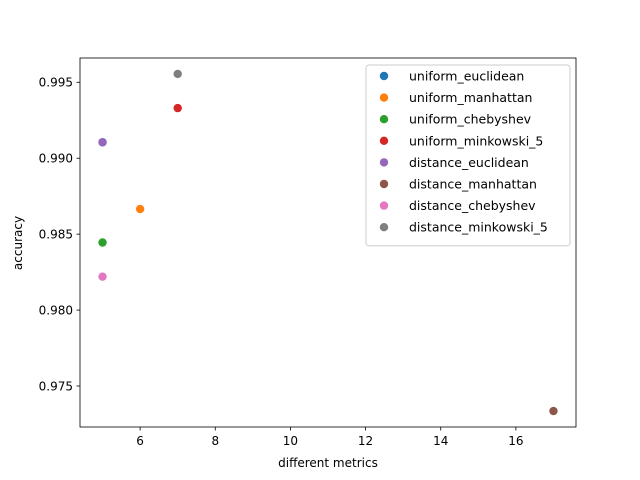  I want to click on legend-entry: distance_minkowski_5, so click(478, 227).